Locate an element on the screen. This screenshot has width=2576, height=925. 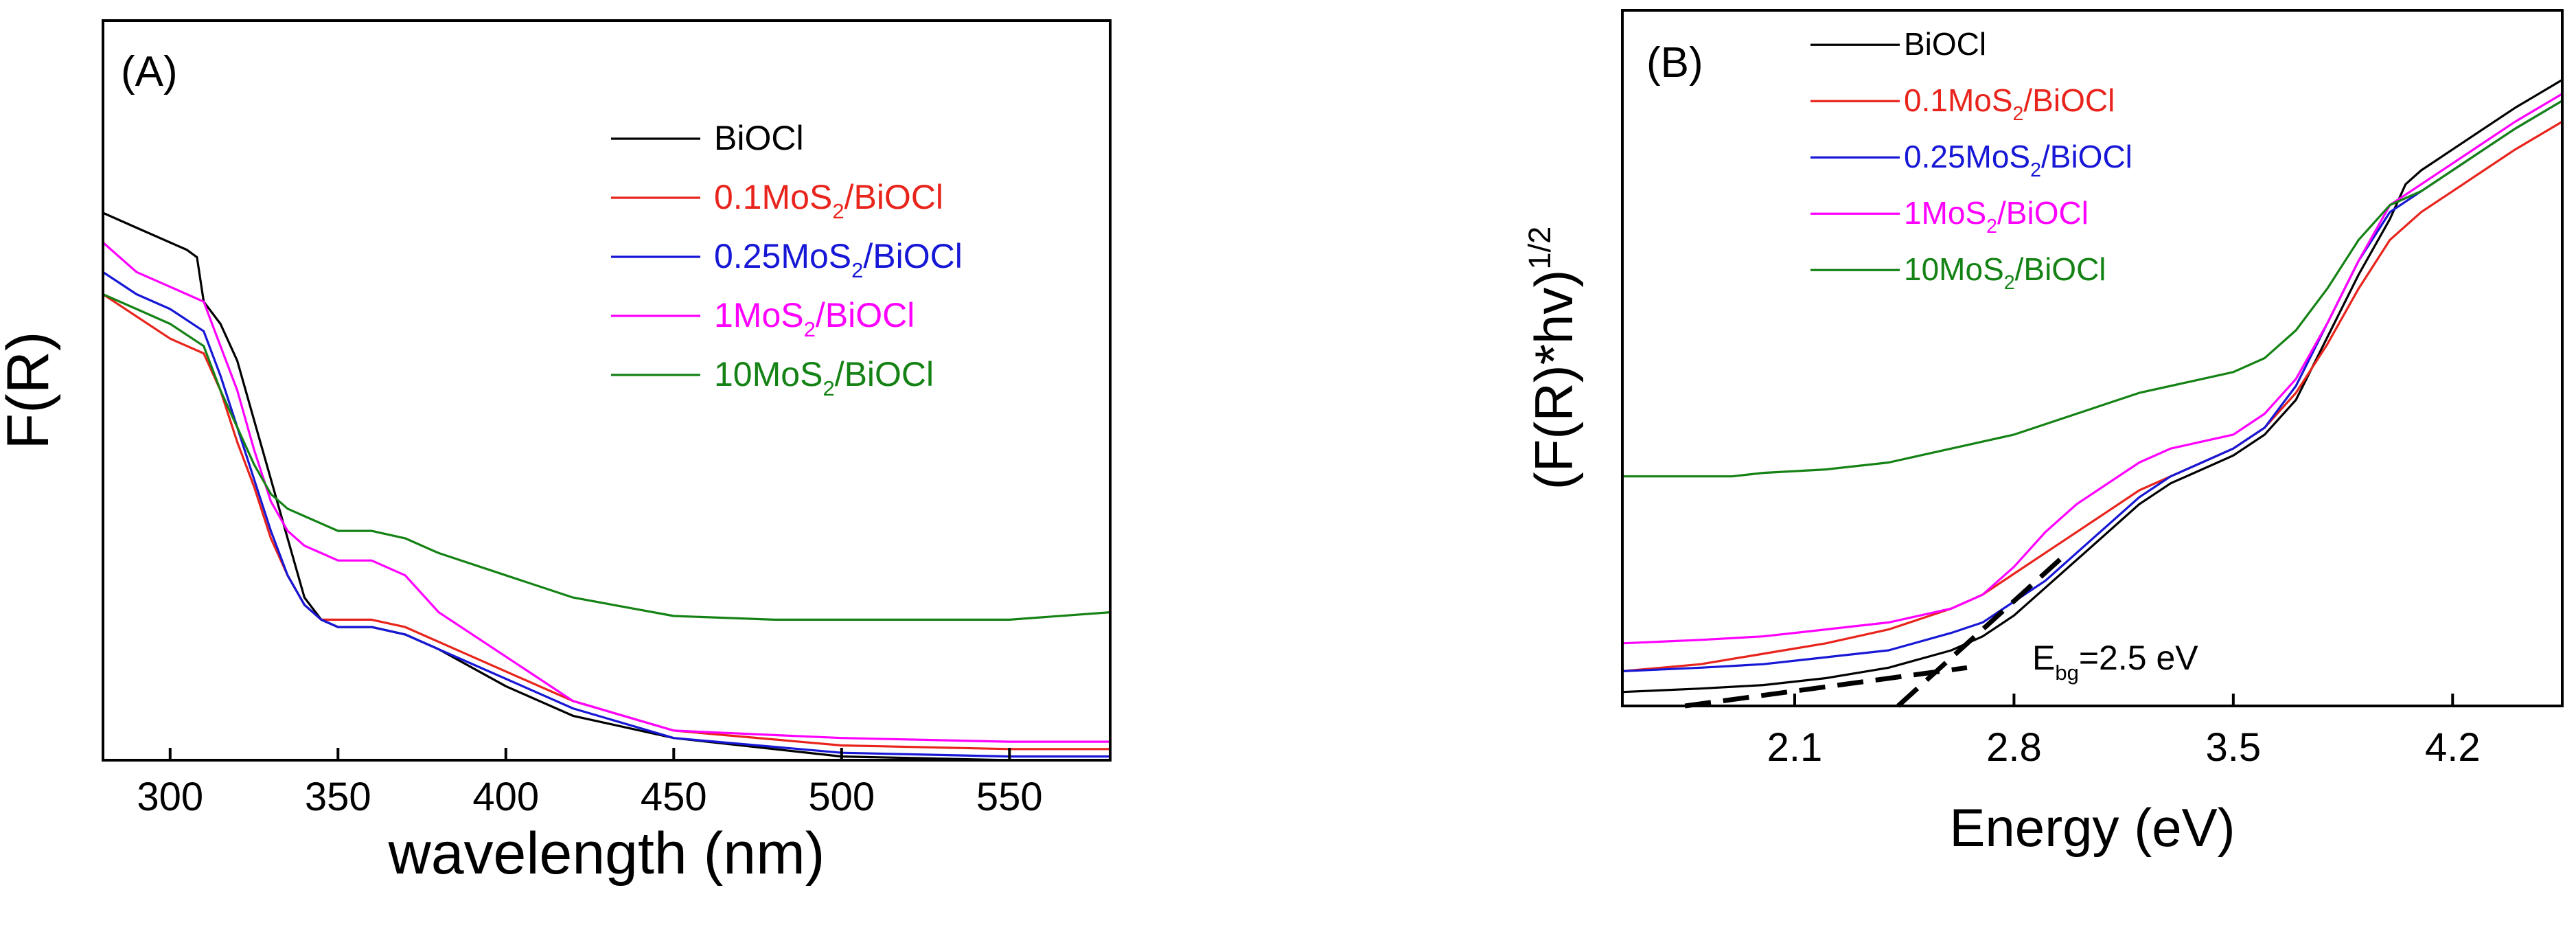
fit-line-baseline-tangent is located at coordinates (1826, 687).